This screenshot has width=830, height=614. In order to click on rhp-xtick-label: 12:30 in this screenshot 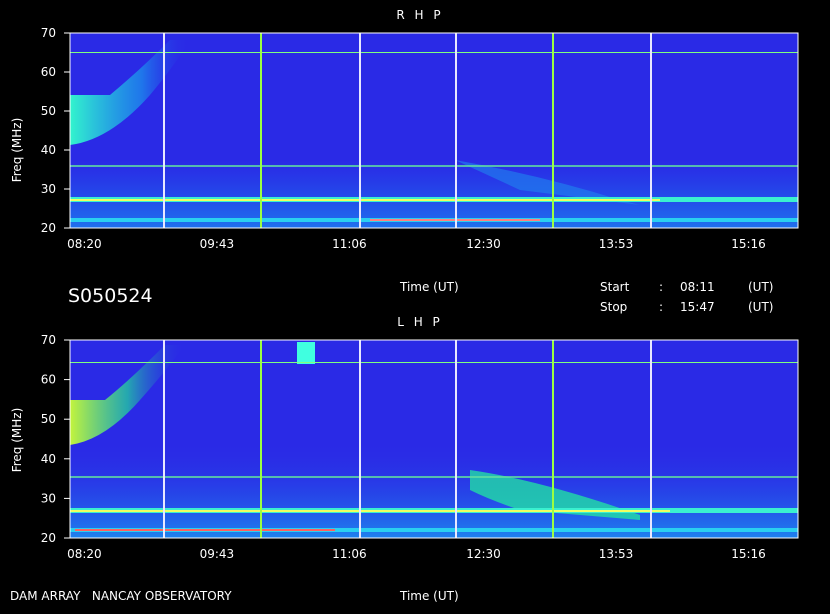, I will do `click(483, 244)`.